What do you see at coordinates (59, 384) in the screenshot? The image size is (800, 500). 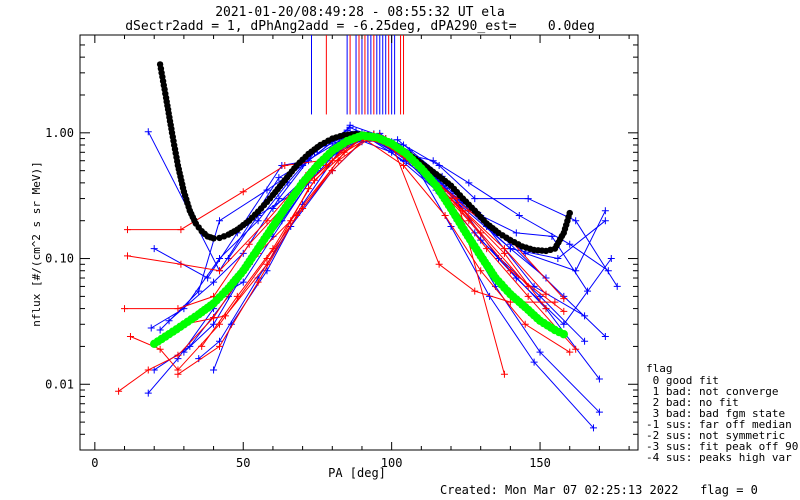 I see `y-tick-label: 0.01` at bounding box center [59, 384].